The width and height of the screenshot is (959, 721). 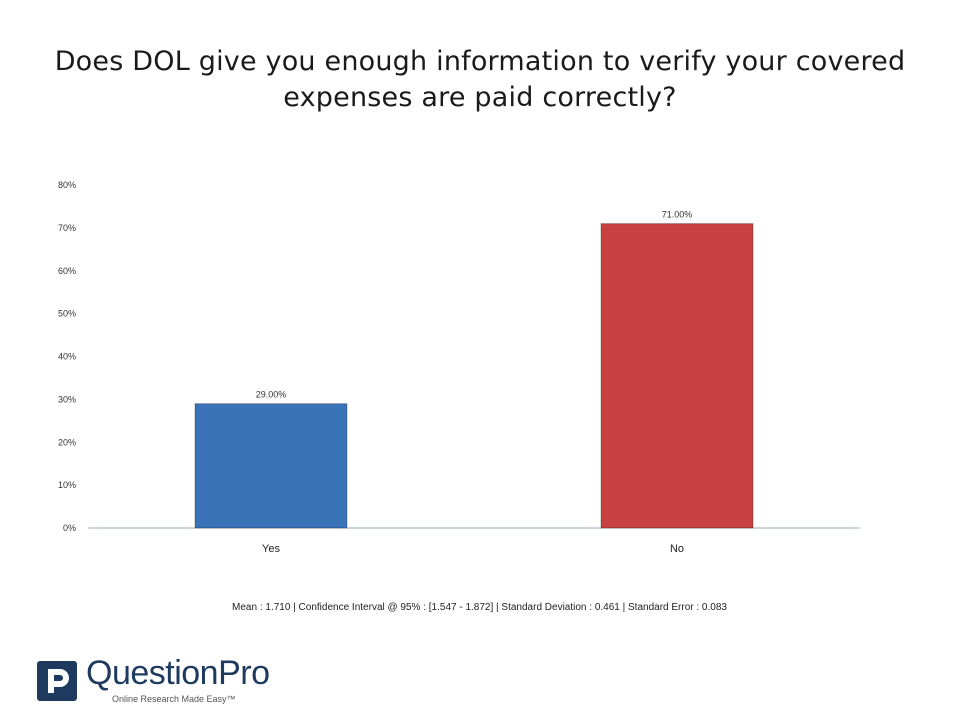 What do you see at coordinates (67, 185) in the screenshot?
I see `y-tick-label: 80%` at bounding box center [67, 185].